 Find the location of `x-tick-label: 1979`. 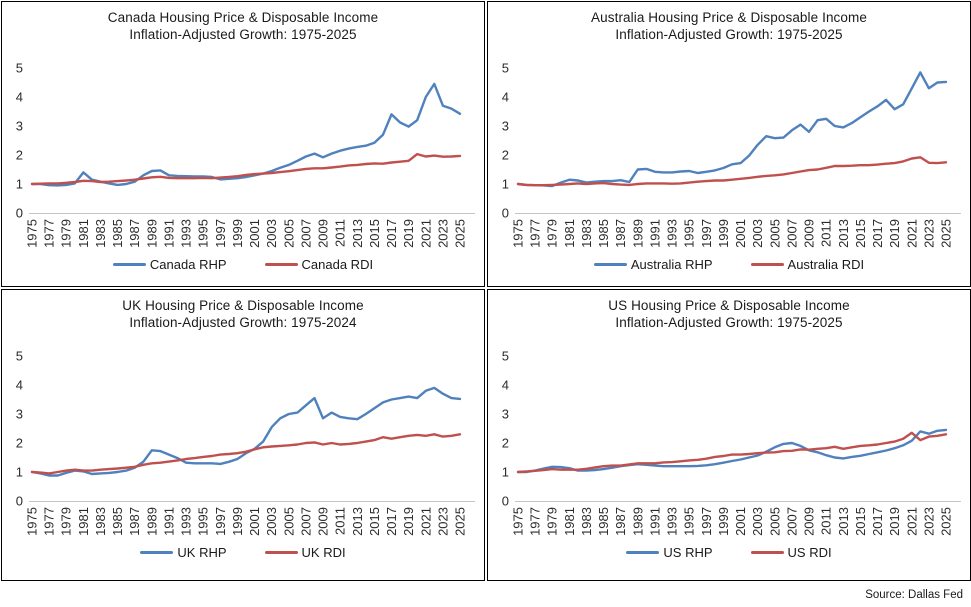

x-tick-label: 1979 is located at coordinates (552, 233).